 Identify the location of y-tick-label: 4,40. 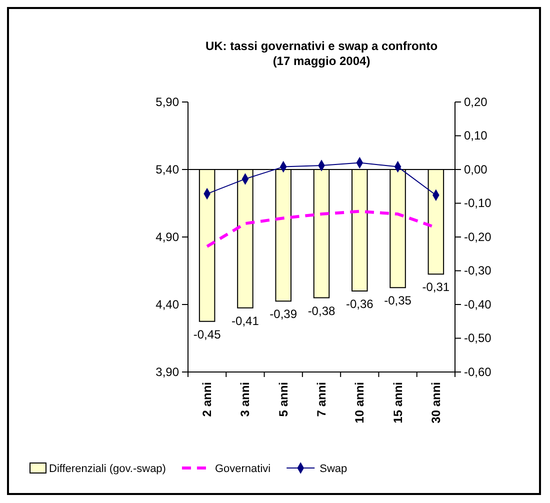
(168, 304).